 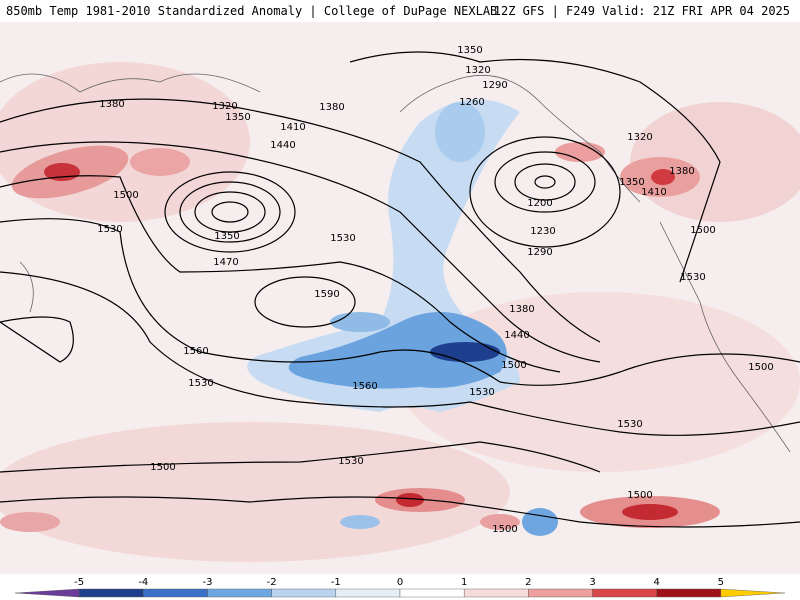 What do you see at coordinates (656, 582) in the screenshot?
I see `colorbar-tick-label: 4` at bounding box center [656, 582].